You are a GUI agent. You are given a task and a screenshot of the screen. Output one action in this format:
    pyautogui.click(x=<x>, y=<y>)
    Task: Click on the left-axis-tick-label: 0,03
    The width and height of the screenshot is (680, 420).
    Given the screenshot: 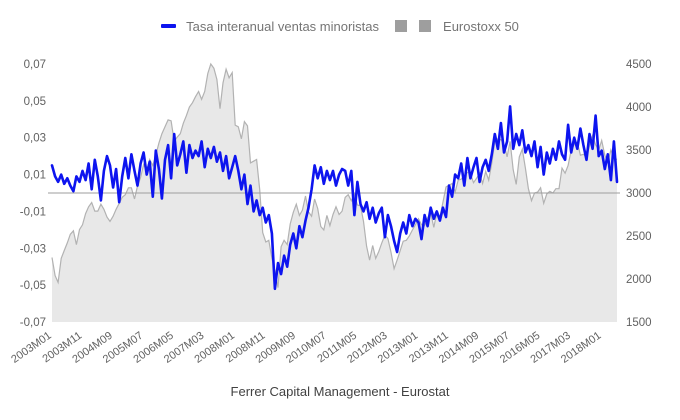 What is the action you would take?
    pyautogui.click(x=35, y=139)
    